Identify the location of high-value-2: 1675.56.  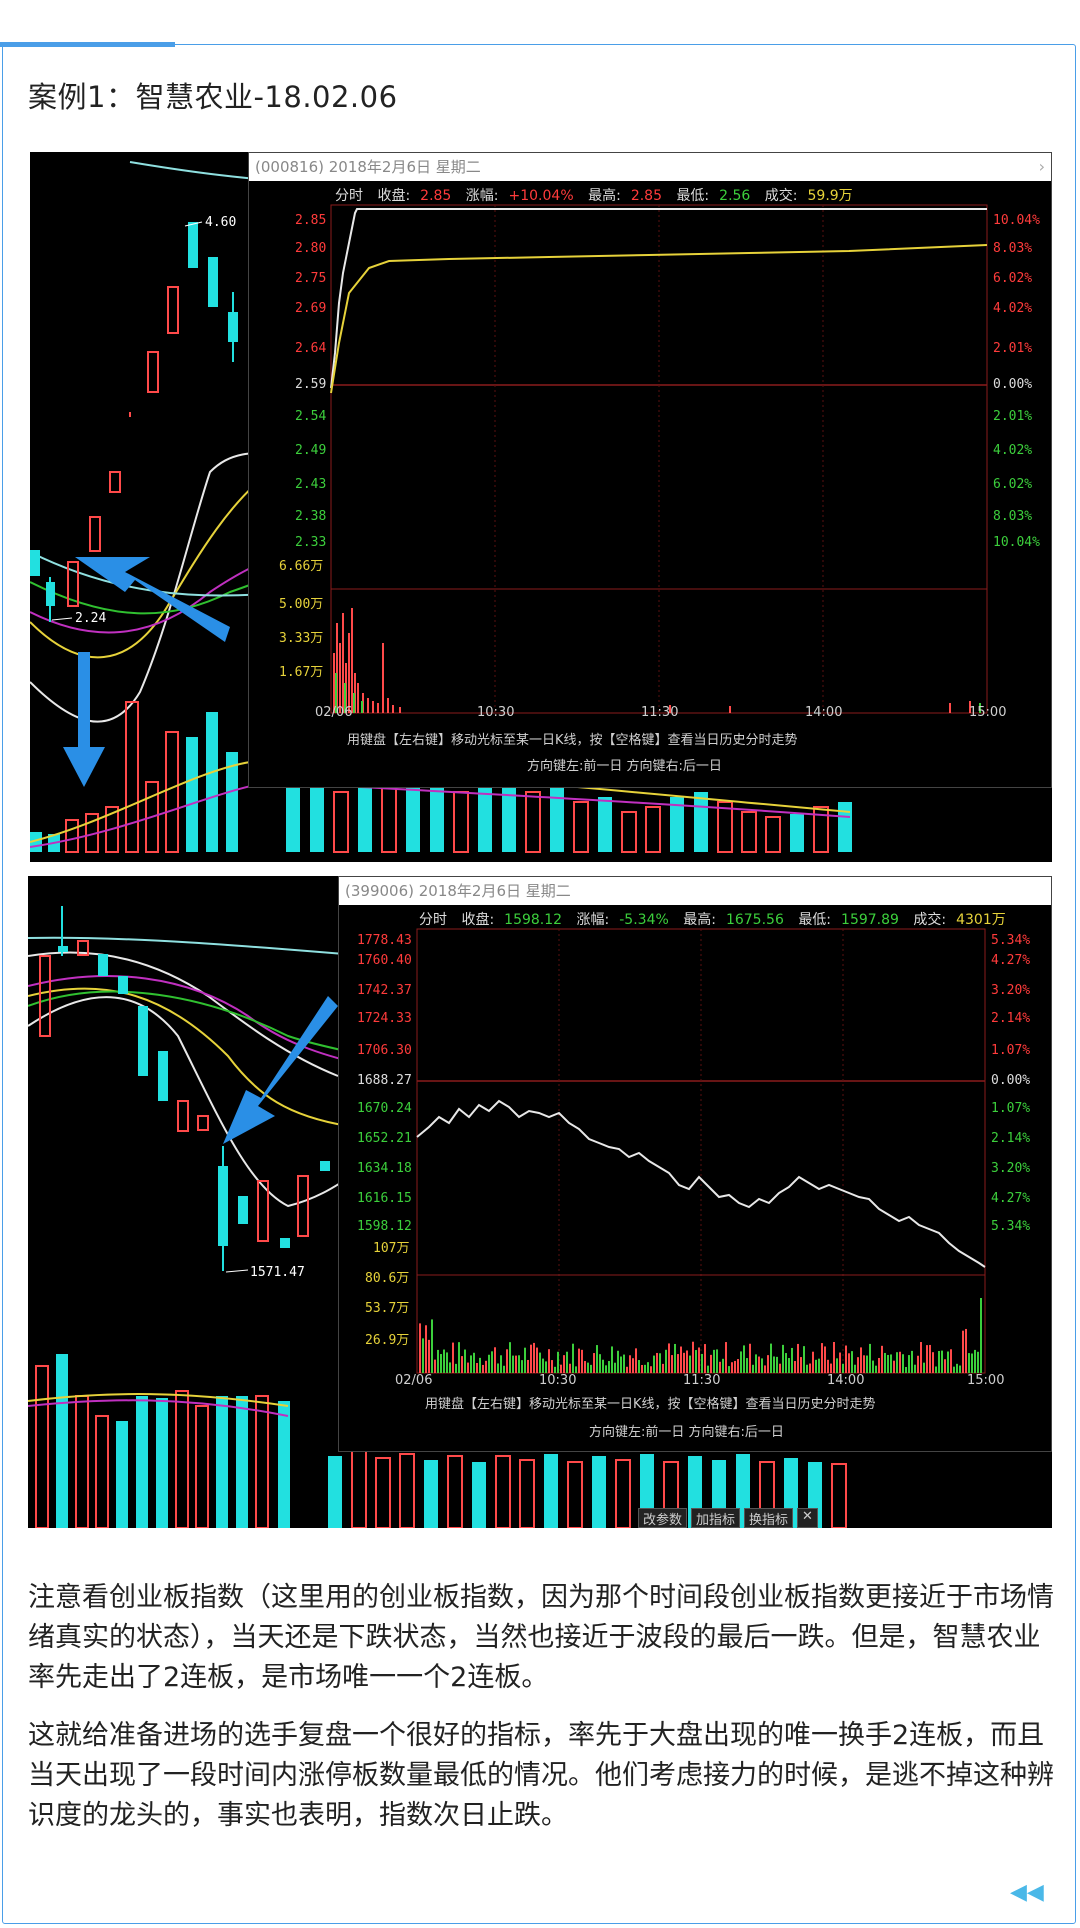
(754, 920).